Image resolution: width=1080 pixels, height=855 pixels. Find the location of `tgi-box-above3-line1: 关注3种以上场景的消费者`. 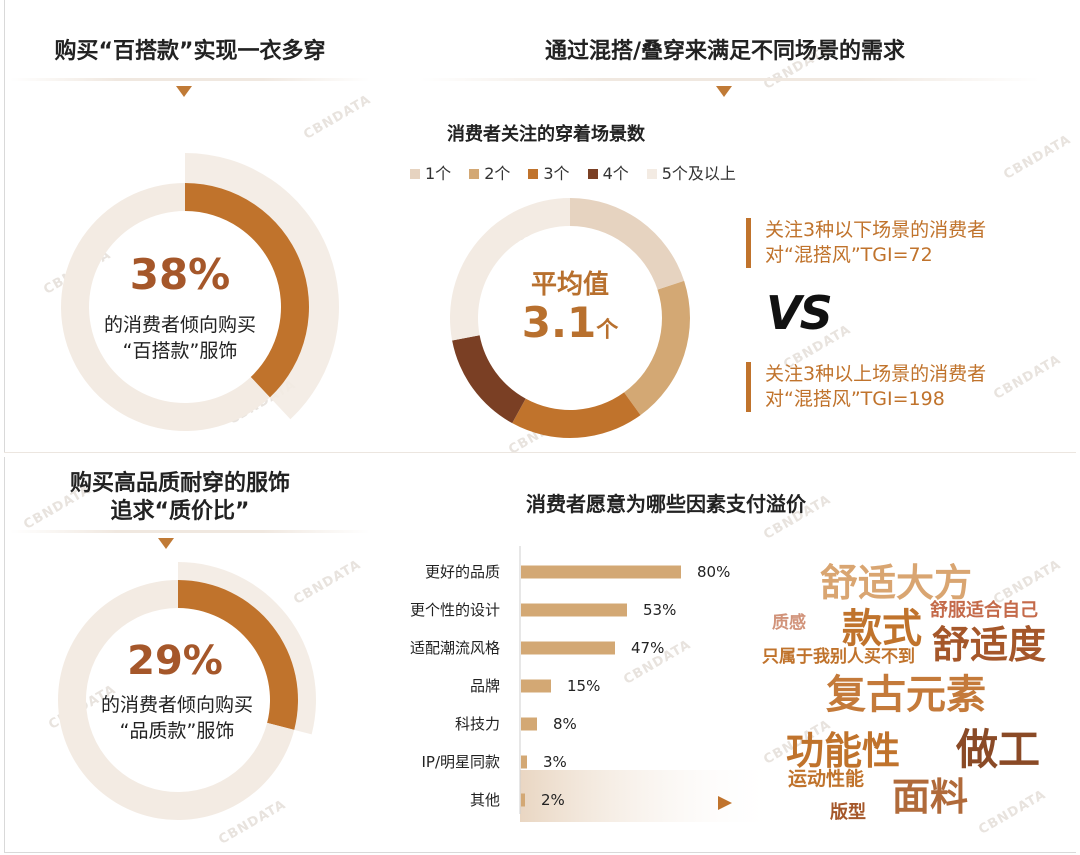

tgi-box-above3-line1: 关注3种以上场景的消费者 is located at coordinates (876, 374).